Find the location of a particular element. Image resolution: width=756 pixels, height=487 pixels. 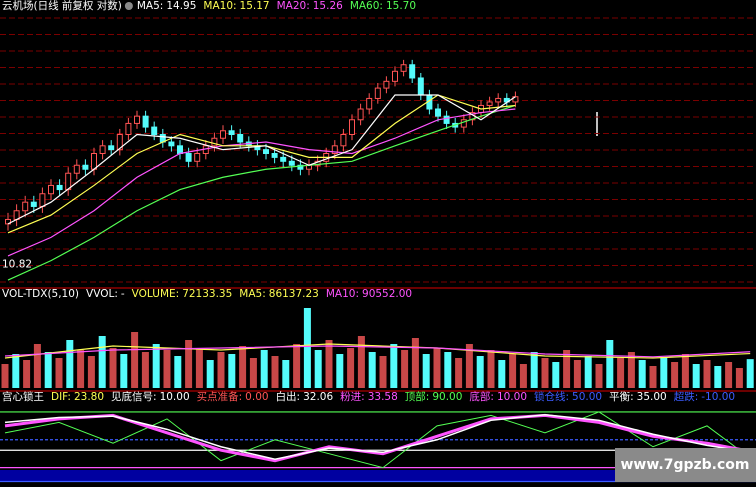

header-text: 买点准备: is located at coordinates (220, 396).